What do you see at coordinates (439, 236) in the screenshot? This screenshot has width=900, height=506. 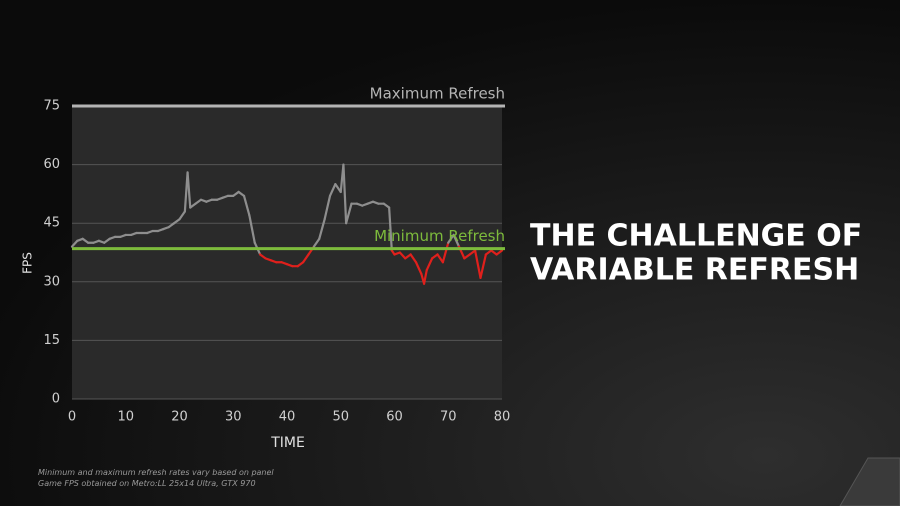 I see `reference-label: Minimum Refresh` at bounding box center [439, 236].